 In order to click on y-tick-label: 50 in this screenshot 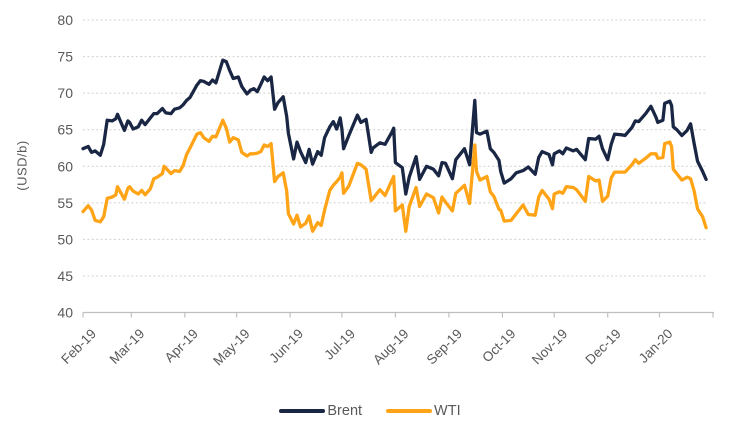, I will do `click(65, 239)`.